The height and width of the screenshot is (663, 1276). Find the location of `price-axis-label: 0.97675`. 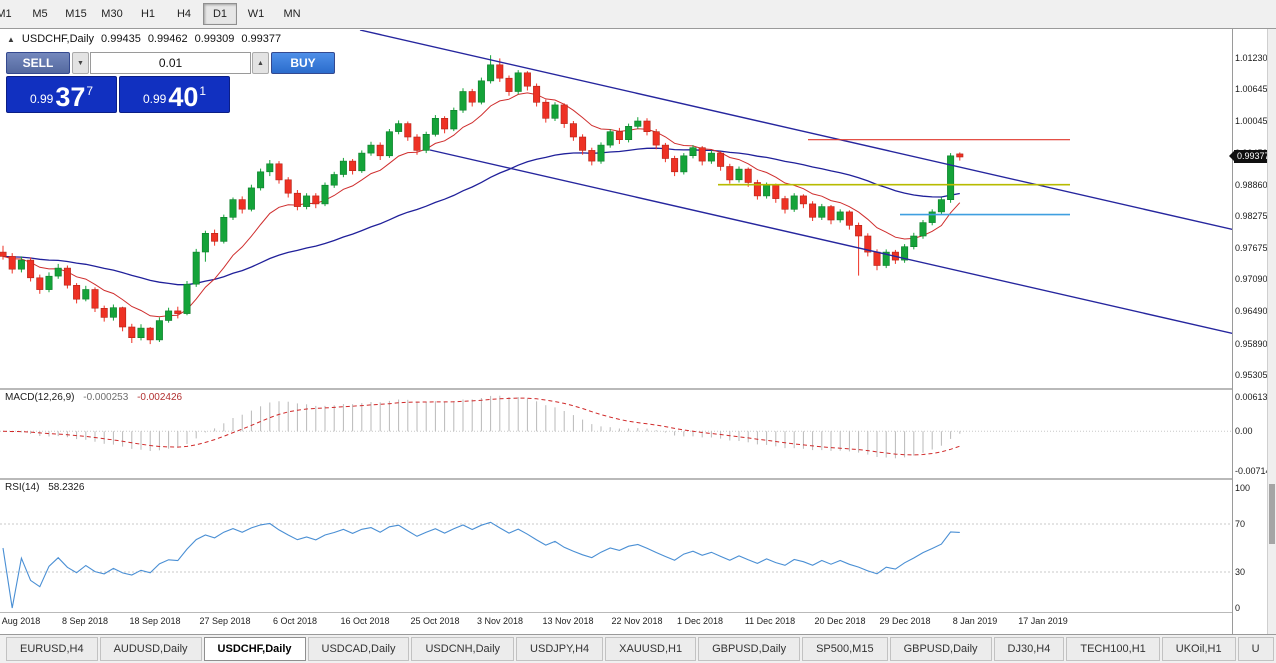

price-axis-label: 0.97675 is located at coordinates (1251, 248).